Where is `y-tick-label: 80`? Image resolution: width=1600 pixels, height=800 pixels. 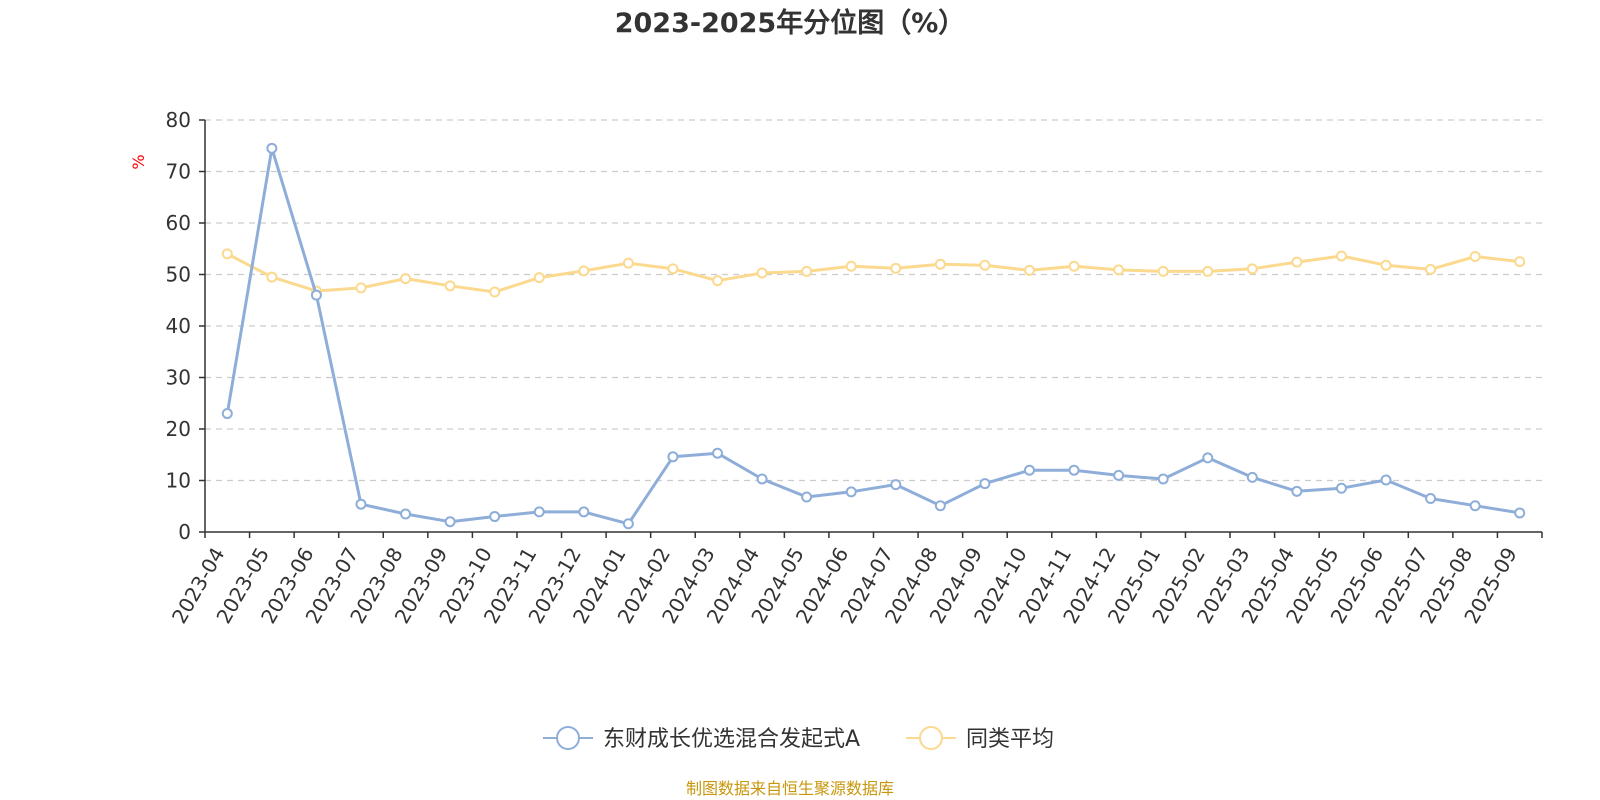 y-tick-label: 80 is located at coordinates (178, 120).